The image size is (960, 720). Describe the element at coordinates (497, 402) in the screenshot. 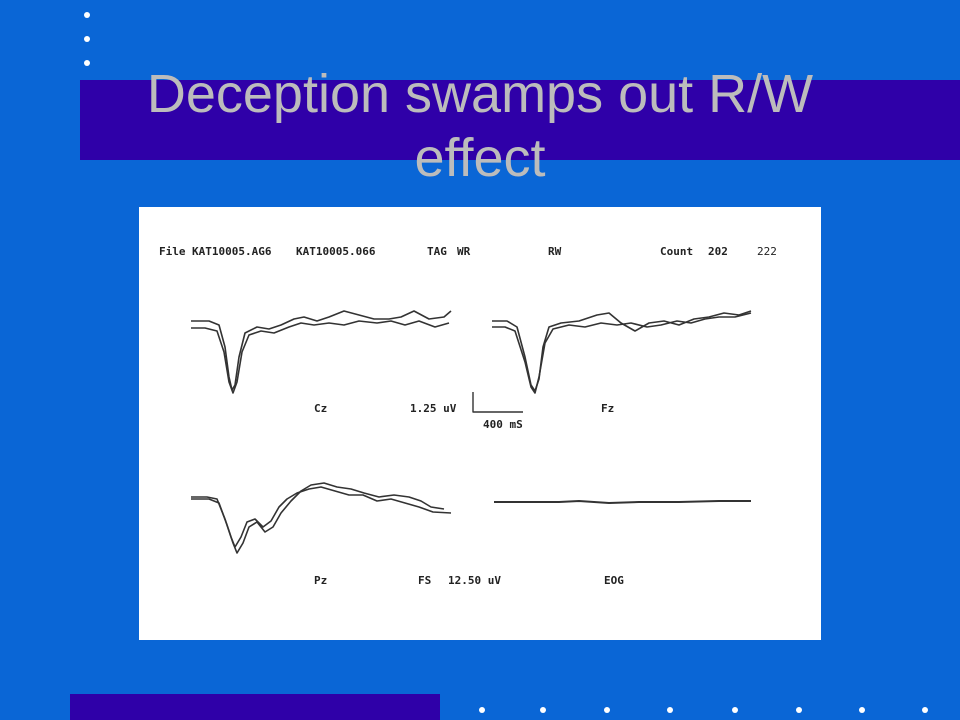

I see `scale-bar` at that location.